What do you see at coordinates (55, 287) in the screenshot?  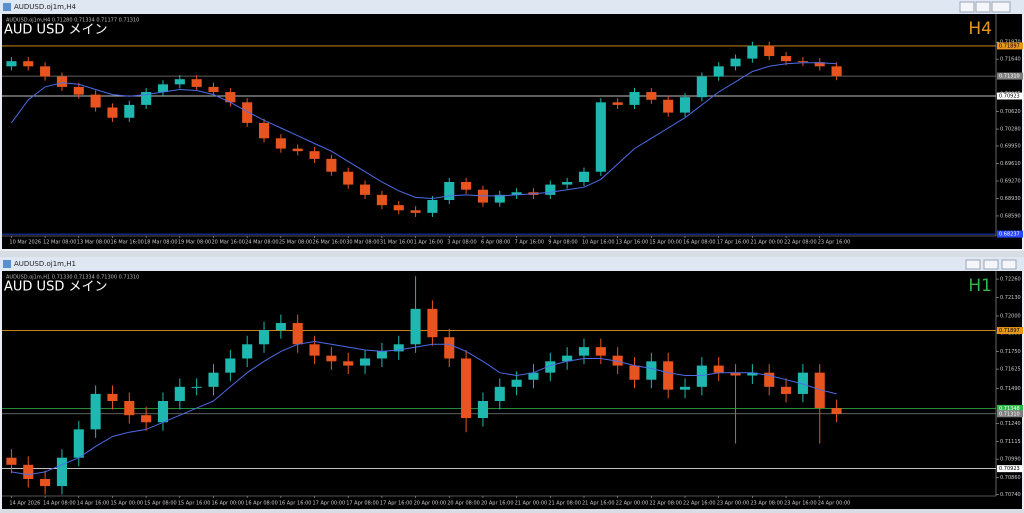 I see `symbol-label: AUD USD メイン` at bounding box center [55, 287].